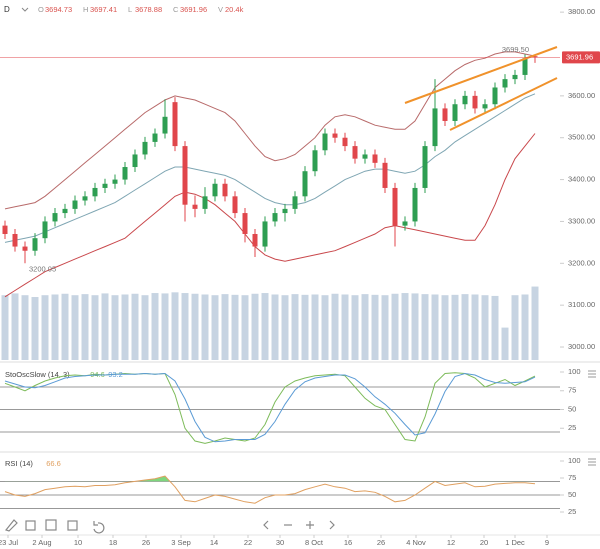 The width and height of the screenshot is (600, 549). I want to click on indicator-value: 94.6, so click(97, 374).